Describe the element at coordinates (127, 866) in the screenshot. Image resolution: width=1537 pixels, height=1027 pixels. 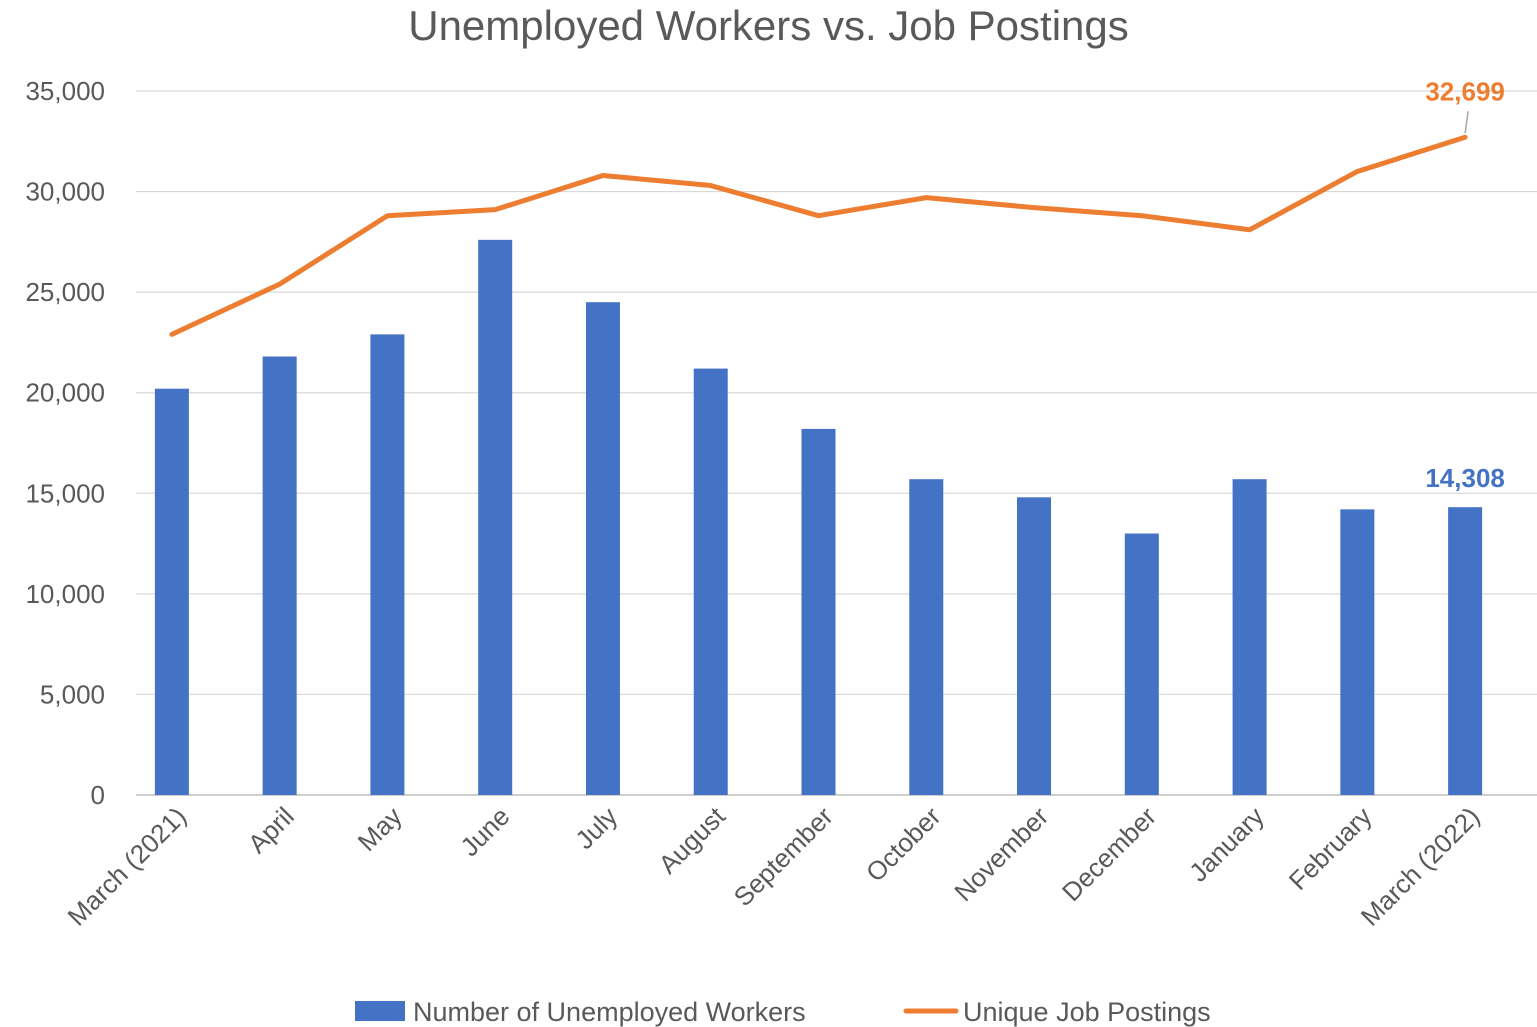
I see `x-tick-label: March (2021)` at that location.